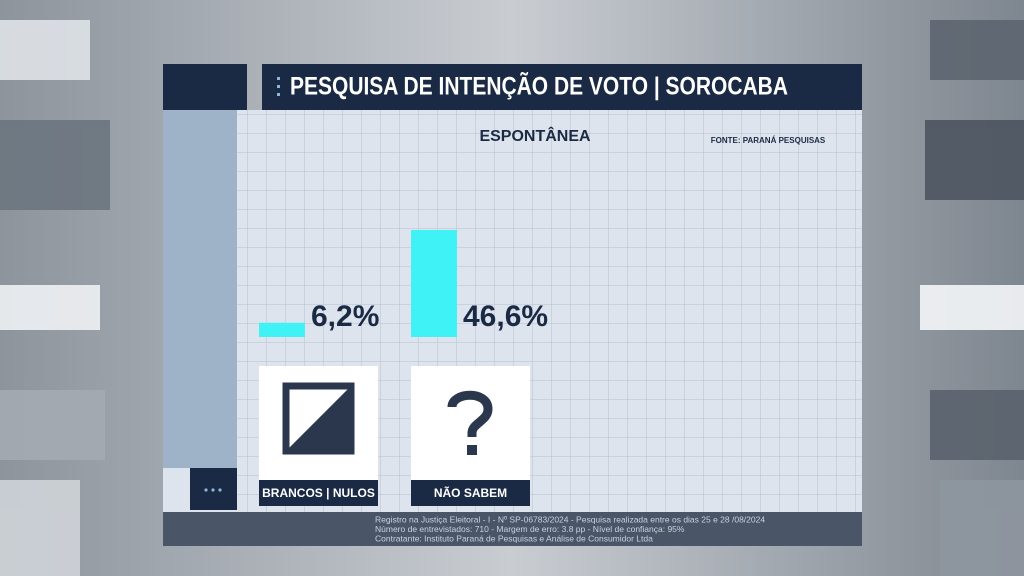  What do you see at coordinates (505, 316) in the screenshot?
I see `value-label: 46,6%` at bounding box center [505, 316].